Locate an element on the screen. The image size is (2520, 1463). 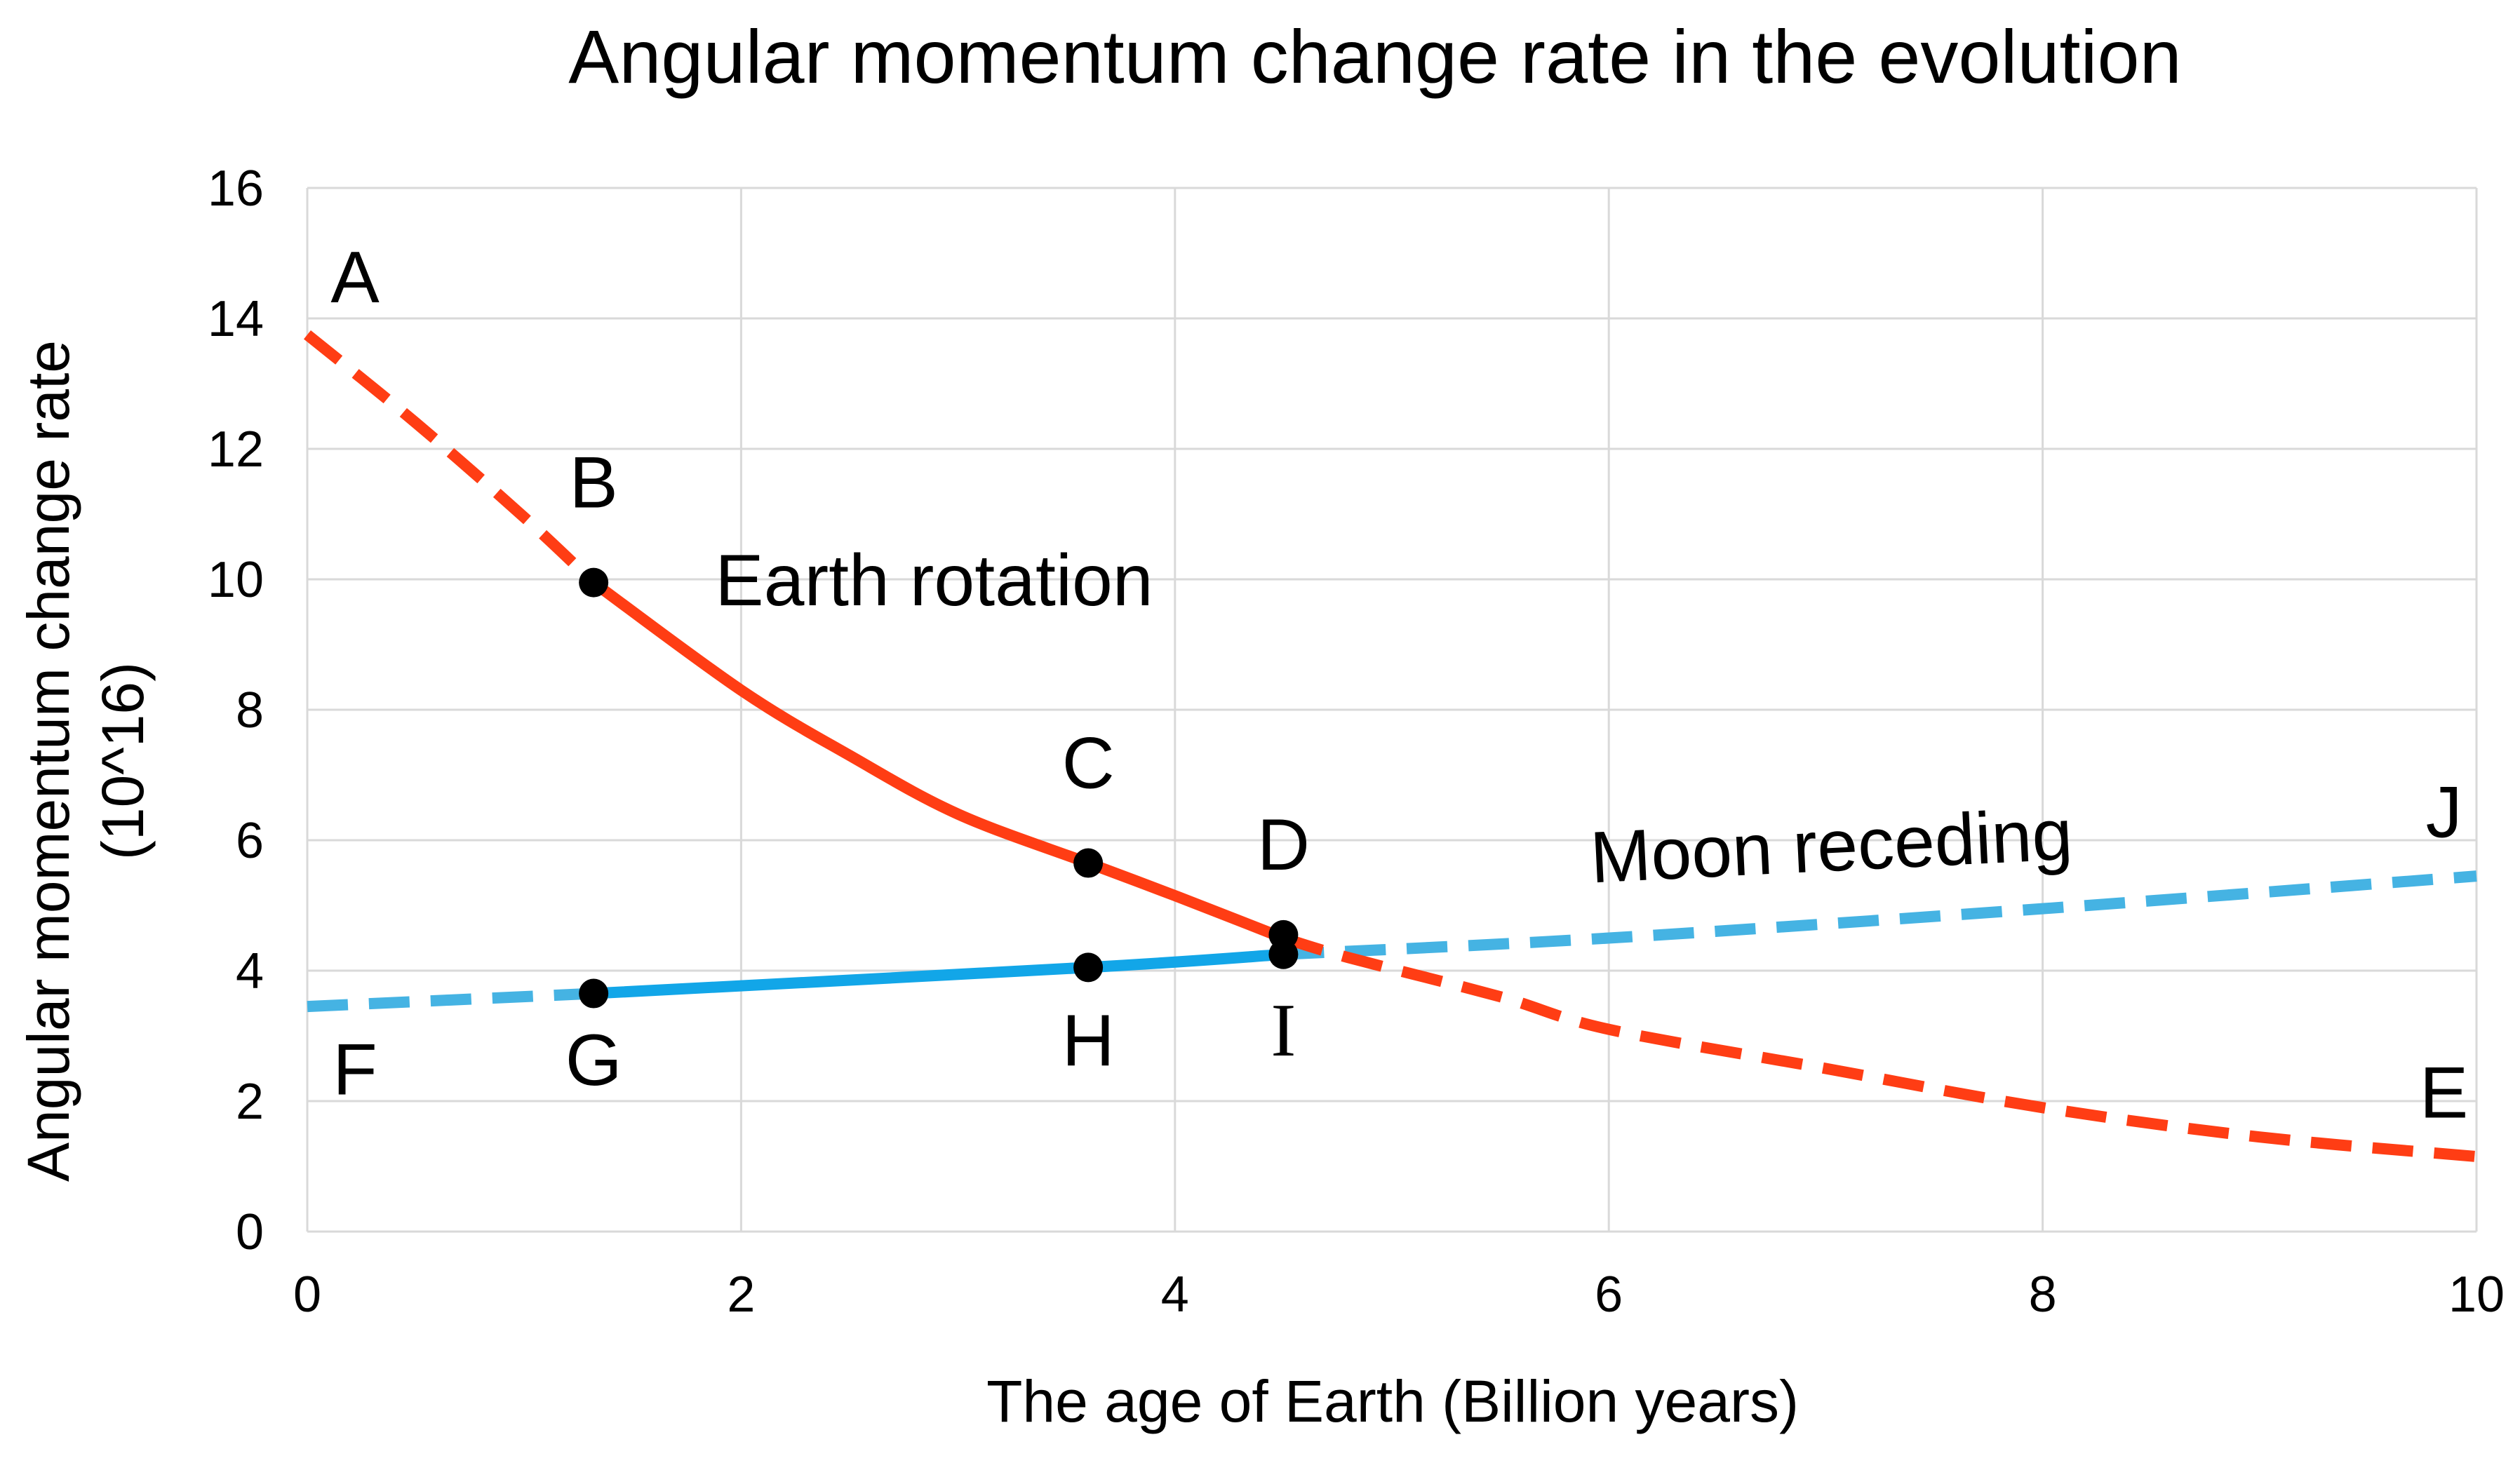
point-label-g: G is located at coordinates (593, 1060).